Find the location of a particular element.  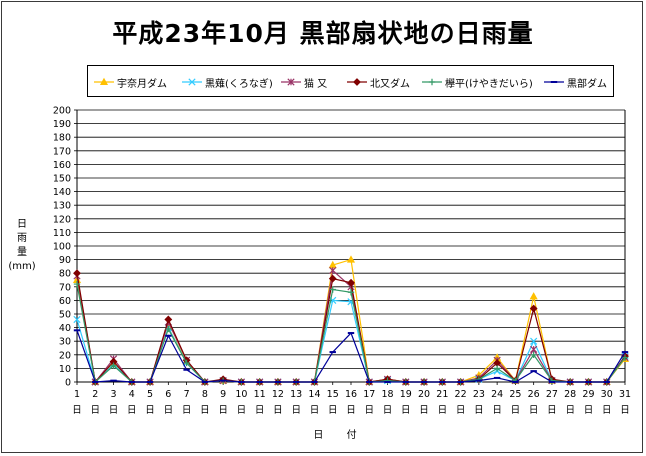

y-tick-label: 60 is located at coordinates (65, 301).